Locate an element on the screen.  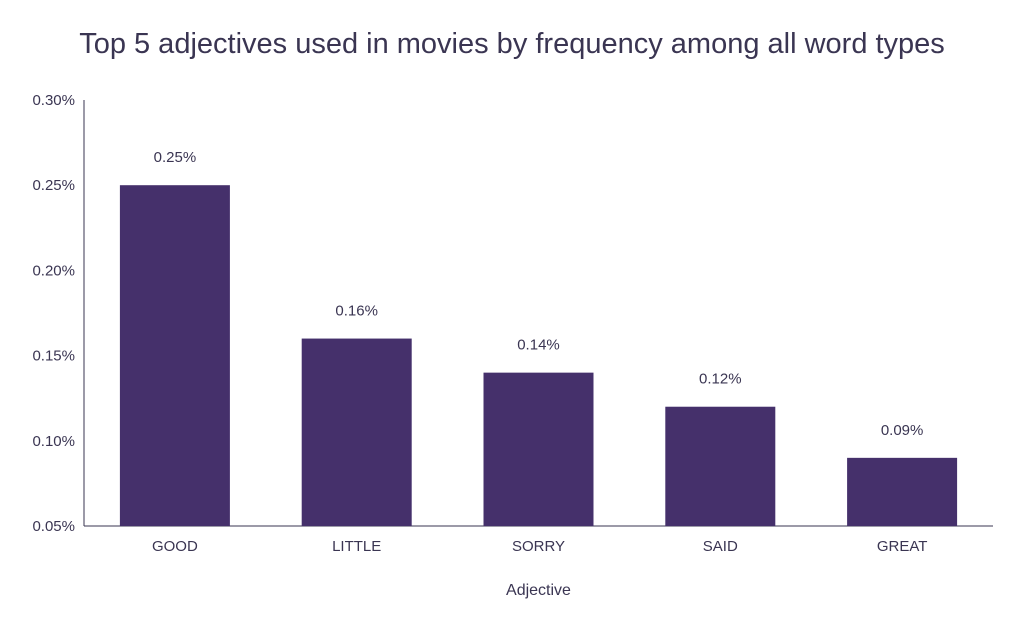
y-tick-label: 0.25% is located at coordinates (53, 185).